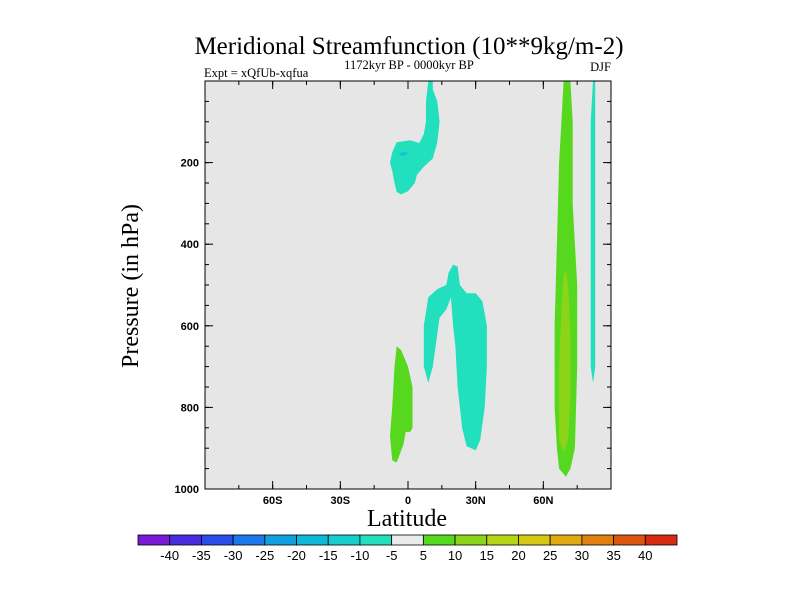  I want to click on season-label: DJF, so click(600, 67).